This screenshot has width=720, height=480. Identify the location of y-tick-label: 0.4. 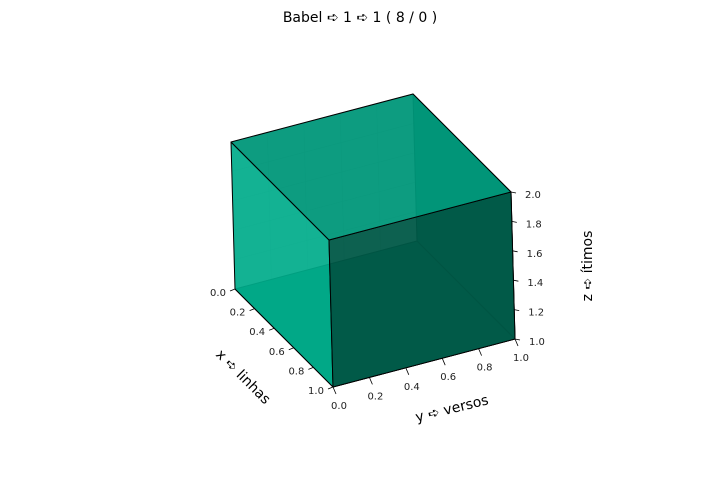
(412, 387).